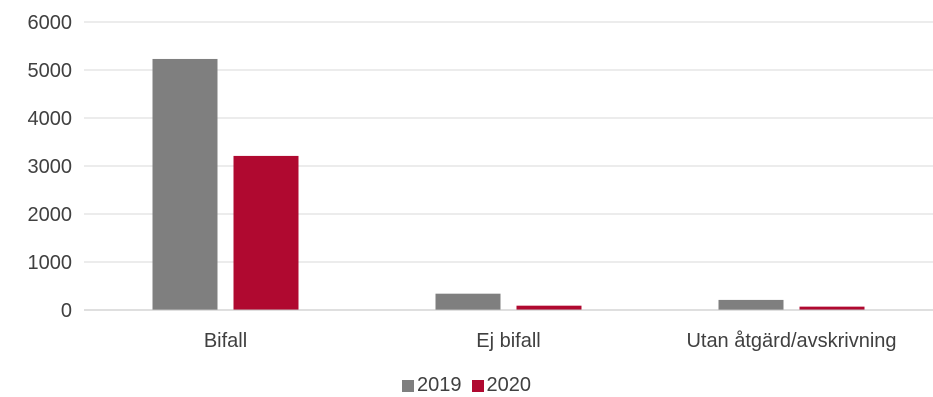 The width and height of the screenshot is (933, 397). What do you see at coordinates (408, 385) in the screenshot?
I see `legend-swatch-2019` at bounding box center [408, 385].